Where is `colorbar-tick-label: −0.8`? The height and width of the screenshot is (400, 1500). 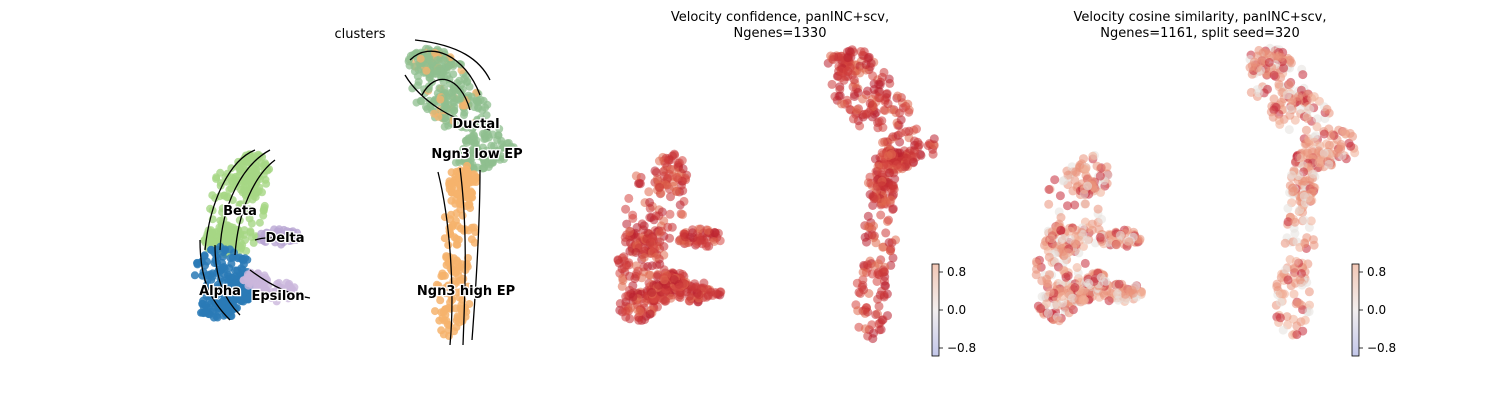
colorbar-tick-label: −0.8 is located at coordinates (1381, 348).